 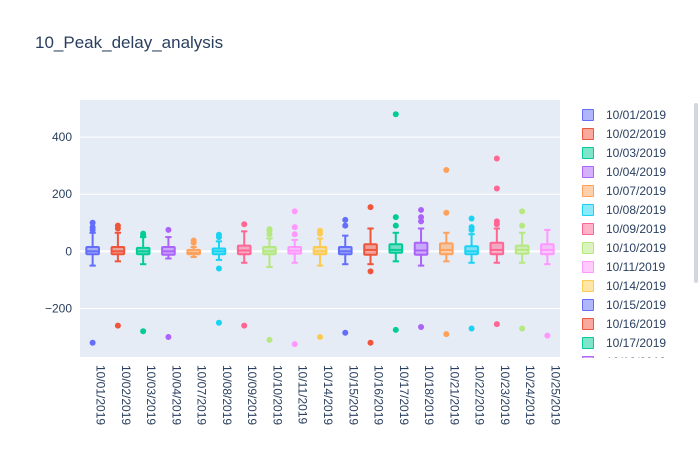 What do you see at coordinates (353, 395) in the screenshot?
I see `x-tick-label: 10/15/2019` at bounding box center [353, 395].